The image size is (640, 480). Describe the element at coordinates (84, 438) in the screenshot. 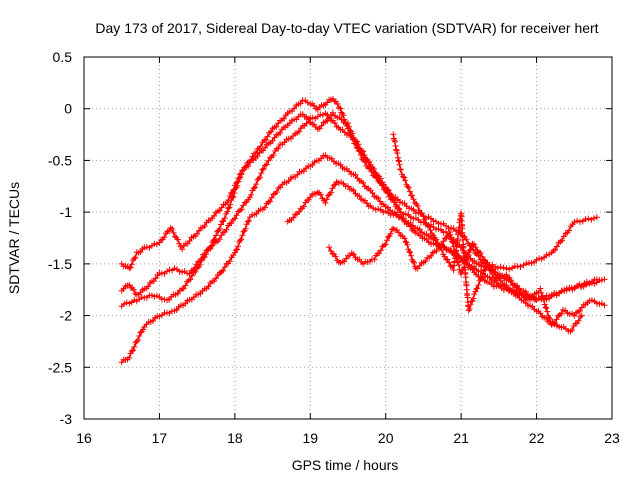

I see `x-tick-label: 16` at that location.